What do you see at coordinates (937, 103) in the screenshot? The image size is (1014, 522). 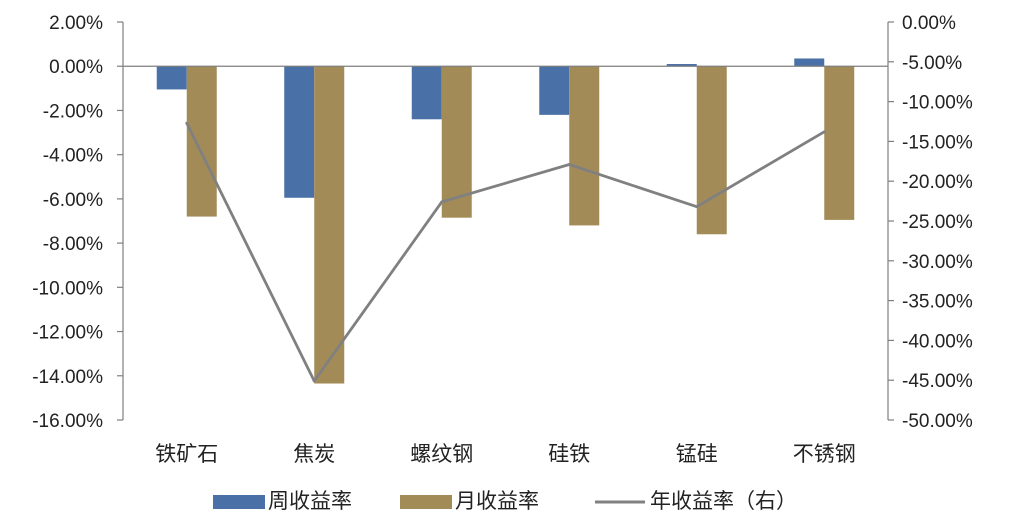 I see `right-tick-label: -10.00%` at bounding box center [937, 103].